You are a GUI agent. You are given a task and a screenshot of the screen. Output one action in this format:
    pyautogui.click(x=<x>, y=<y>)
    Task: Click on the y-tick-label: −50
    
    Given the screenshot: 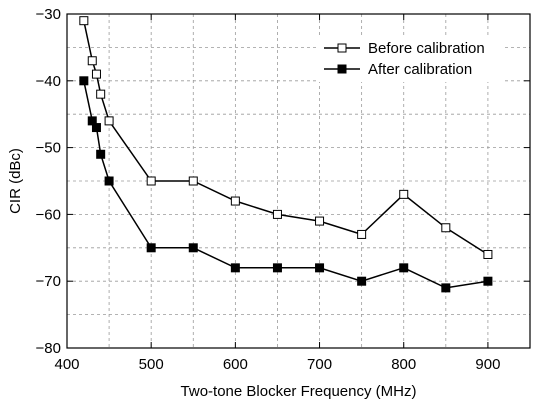 What is the action you would take?
    pyautogui.click(x=48, y=148)
    